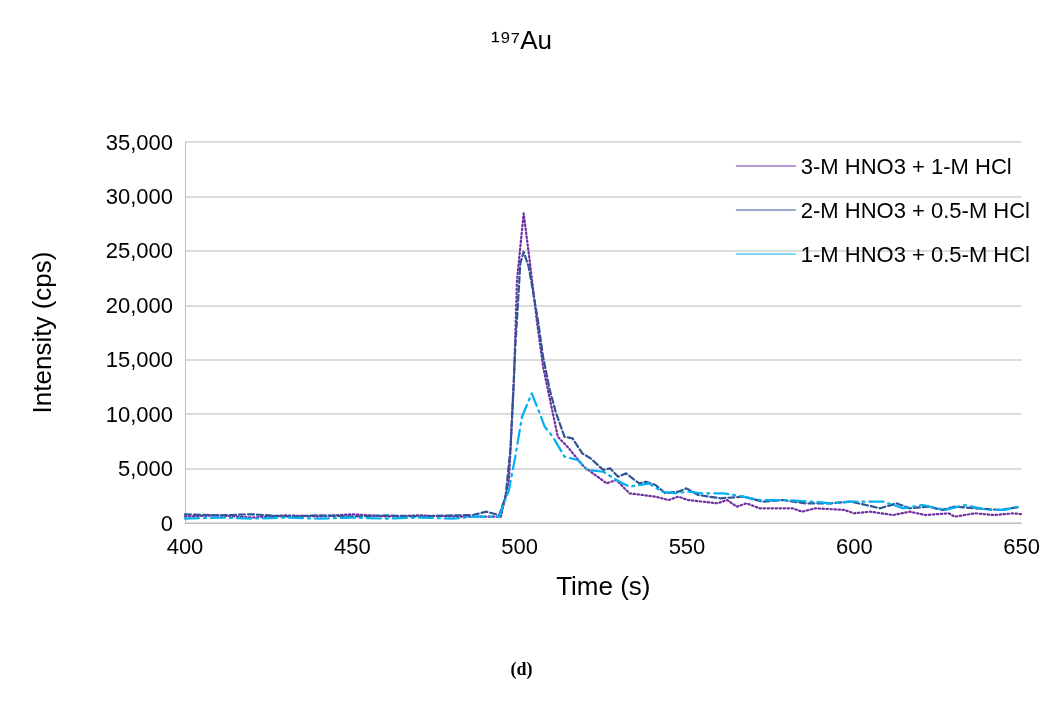  I want to click on y-tick-label: 25,000, so click(139, 251).